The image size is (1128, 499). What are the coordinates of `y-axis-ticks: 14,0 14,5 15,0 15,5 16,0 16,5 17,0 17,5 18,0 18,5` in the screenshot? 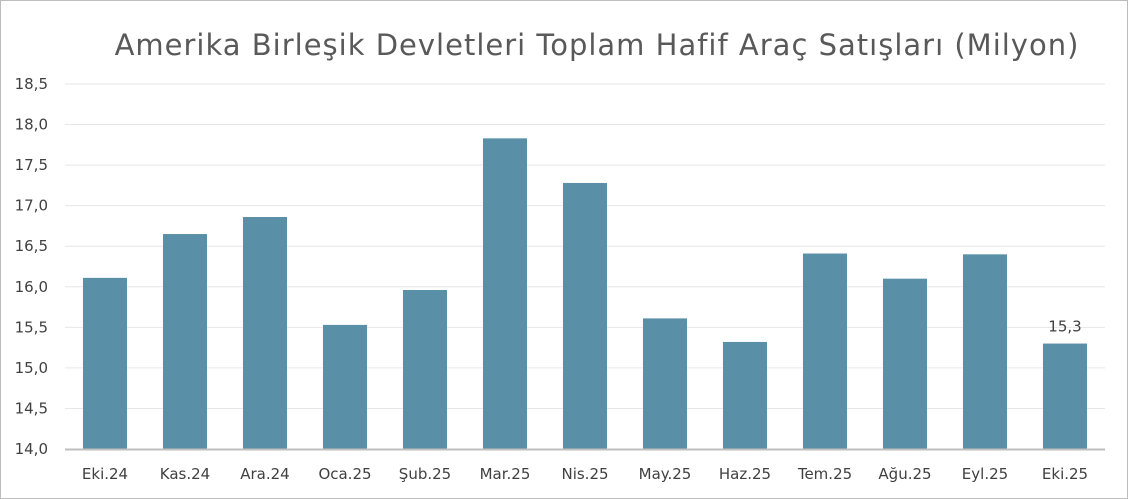 It's located at (31, 266).